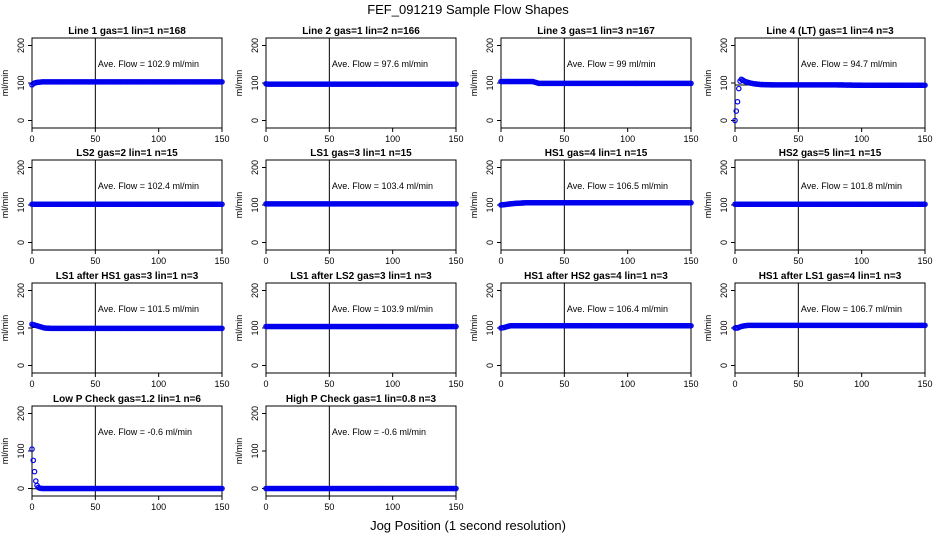 The width and height of the screenshot is (936, 540). Describe the element at coordinates (380, 64) in the screenshot. I see `average-flow-annotation: Ave. Flow = 97.6 ml/min` at that location.